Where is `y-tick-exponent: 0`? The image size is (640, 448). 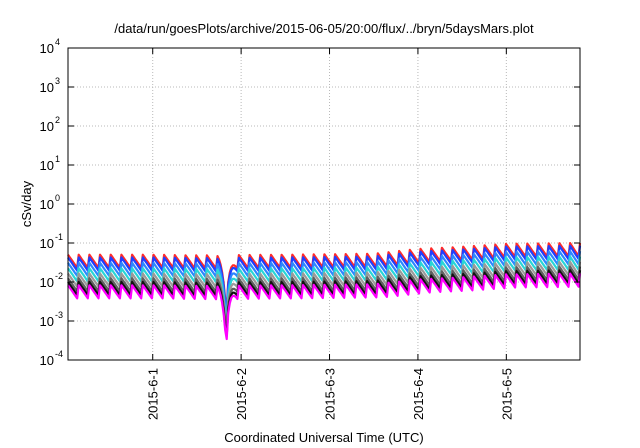
y-tick-exponent: 0 is located at coordinates (57, 198).